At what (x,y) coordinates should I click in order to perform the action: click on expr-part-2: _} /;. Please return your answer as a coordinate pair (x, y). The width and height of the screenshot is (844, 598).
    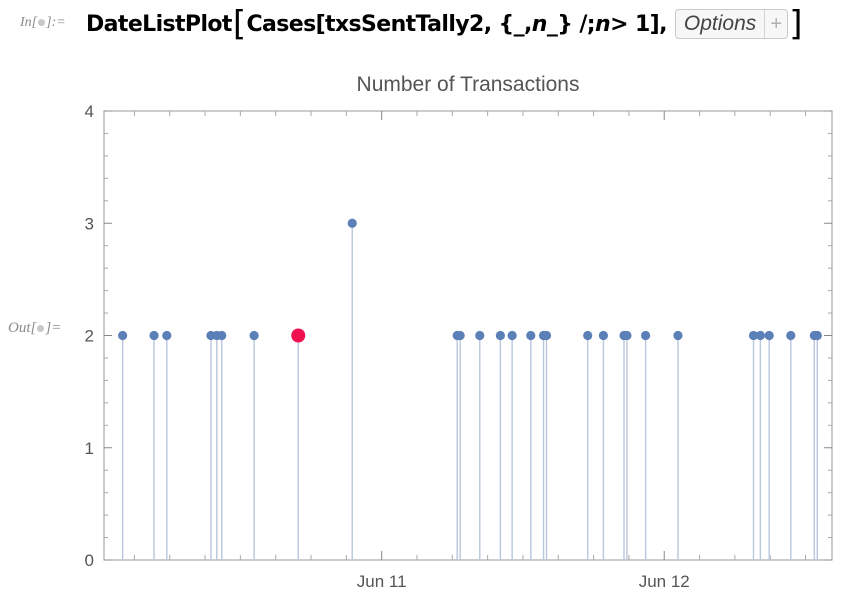
    Looking at the image, I should click on (571, 24).